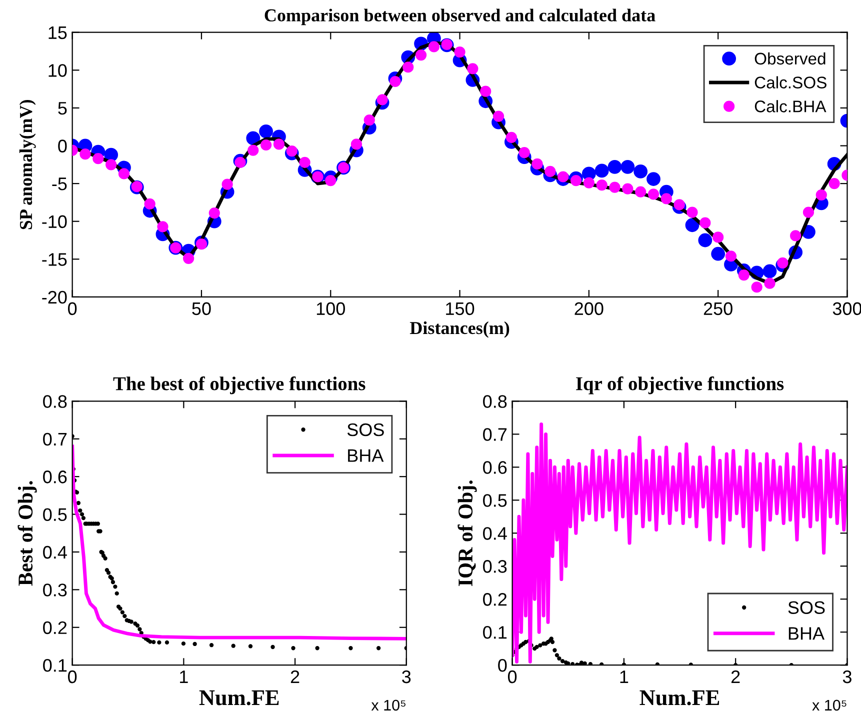 The height and width of the screenshot is (719, 861). What do you see at coordinates (27, 533) in the screenshot?
I see `y-axis-title: Best of Obj.` at bounding box center [27, 533].